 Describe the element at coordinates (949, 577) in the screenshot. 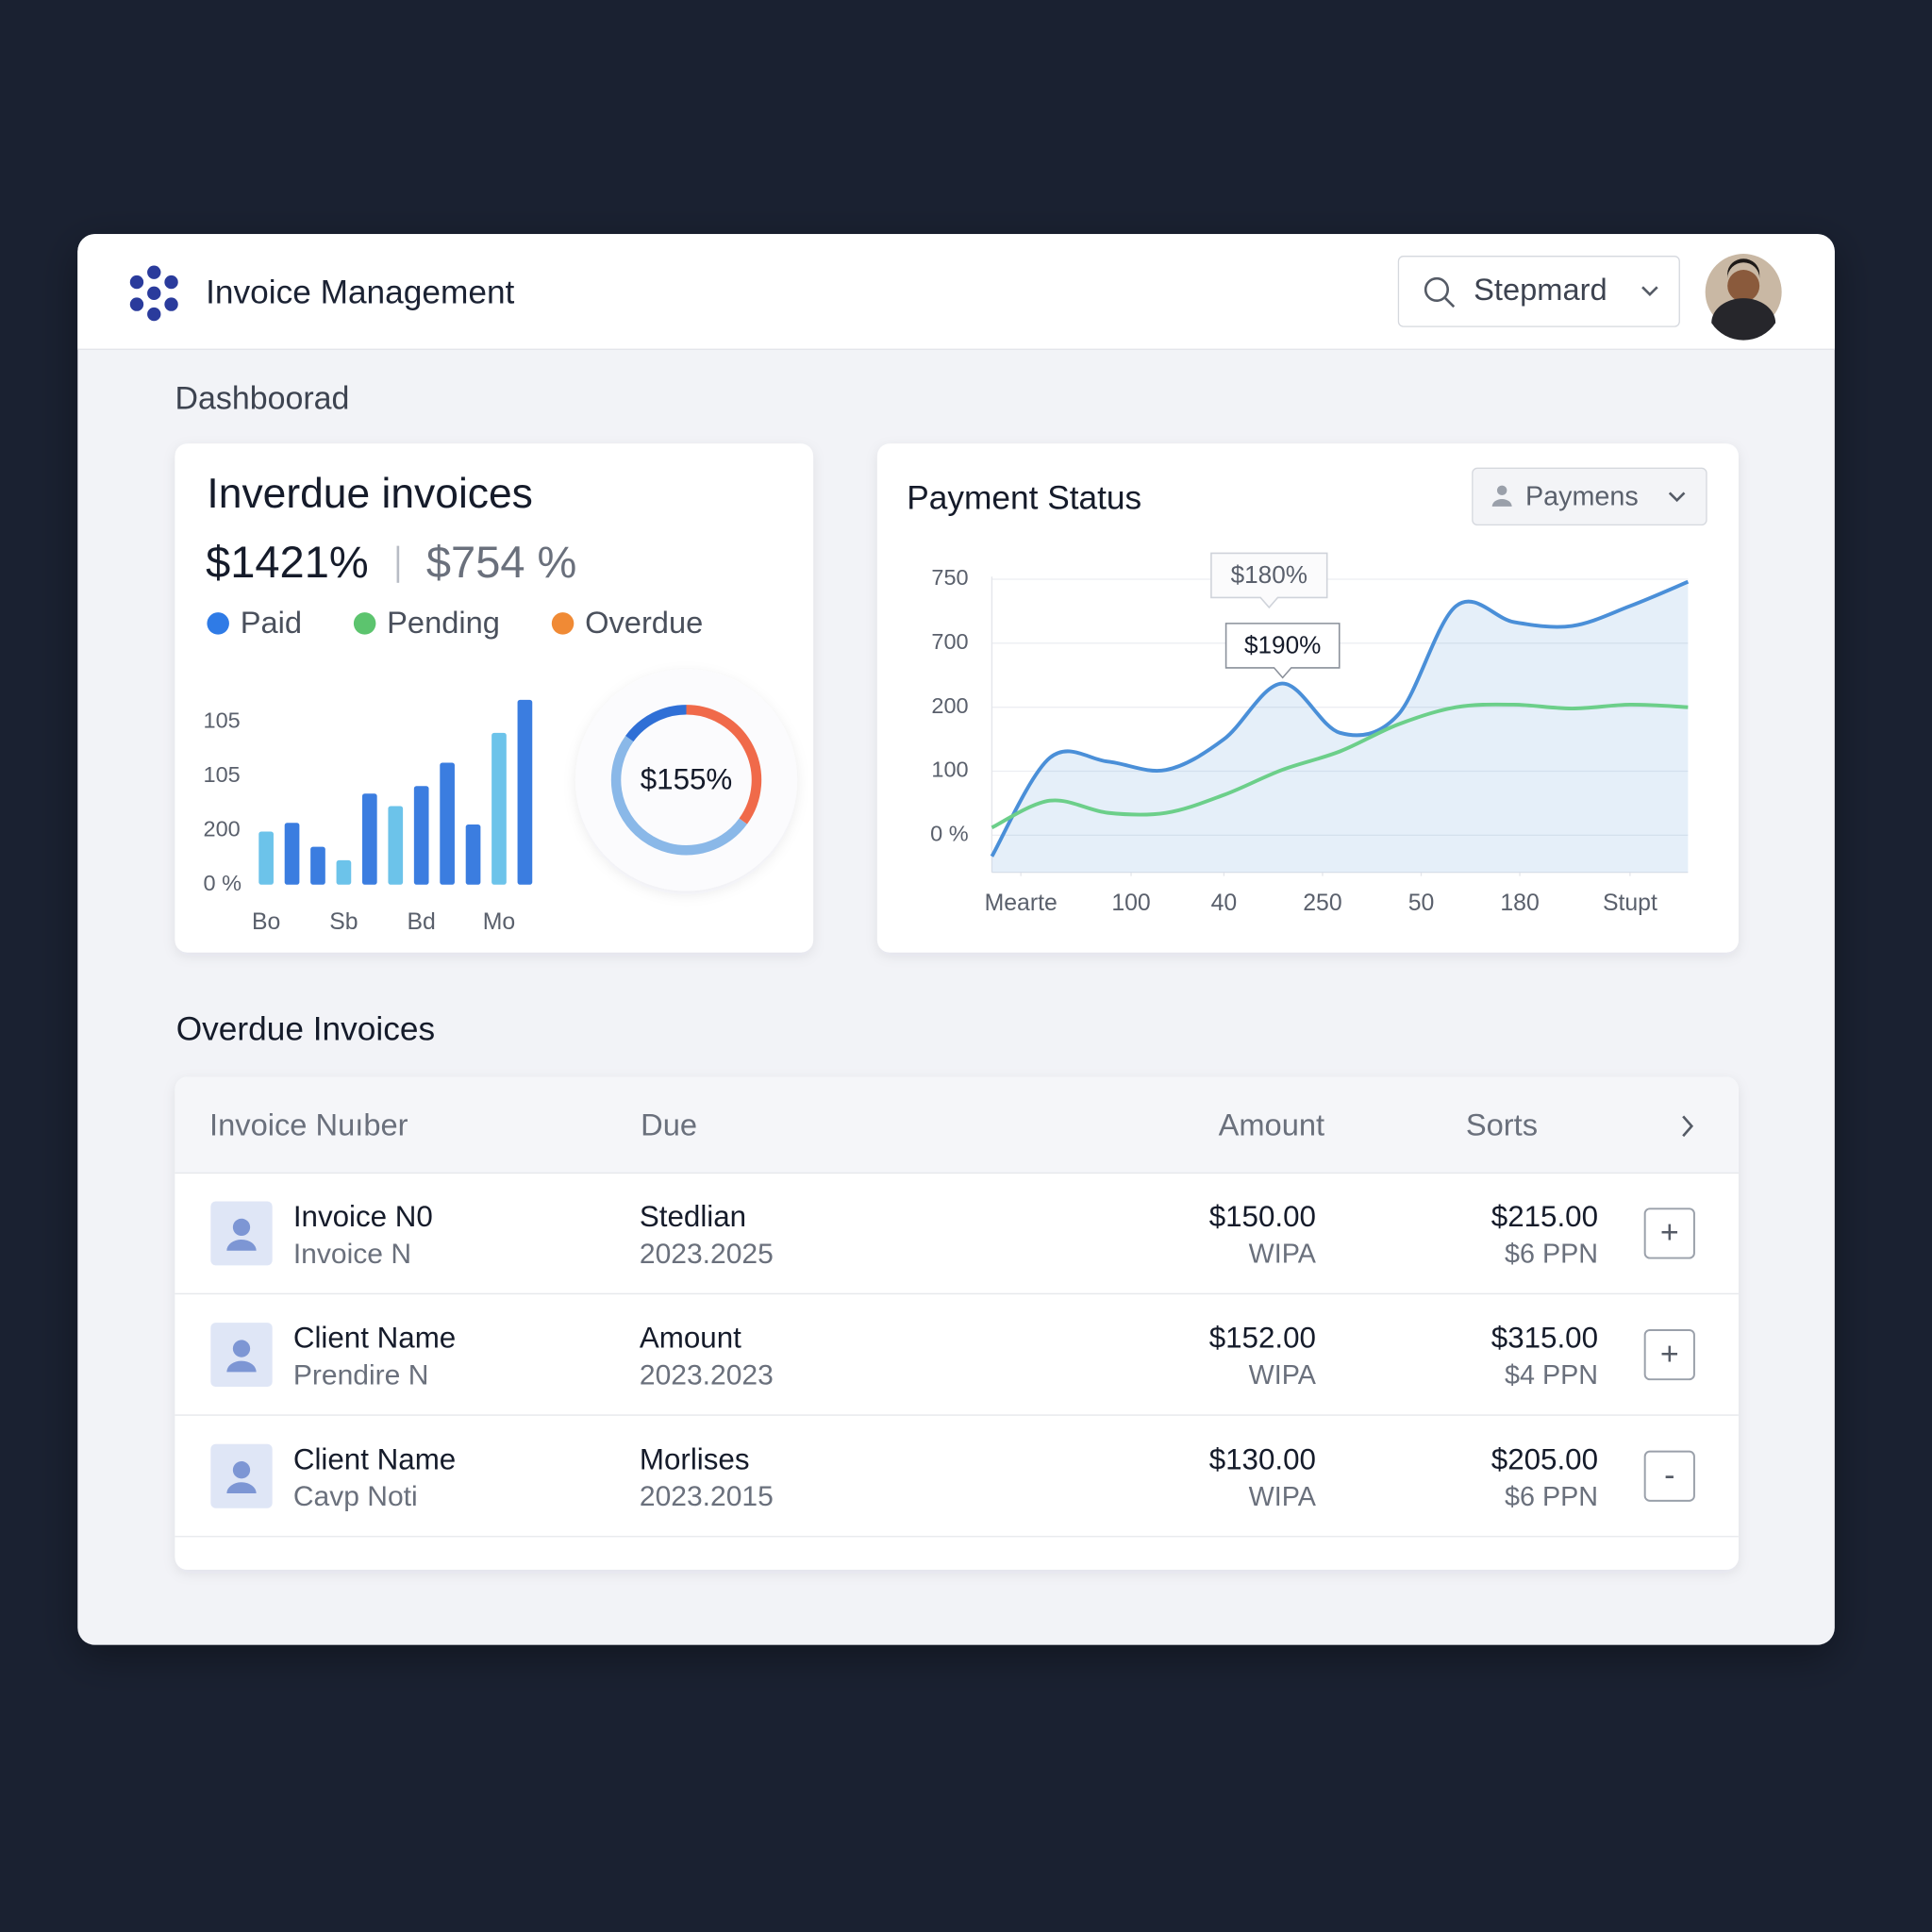

I see `y-tick-label: 750` at that location.